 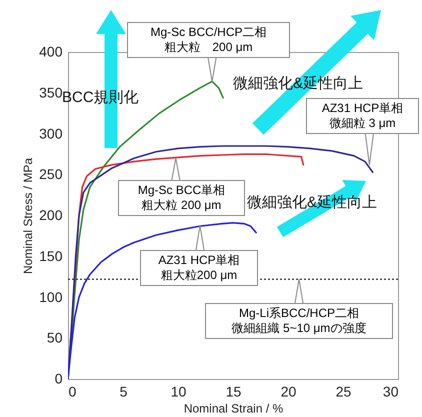 I want to click on y-axis-title: Nominal Stress / MPa, so click(x=28, y=216).